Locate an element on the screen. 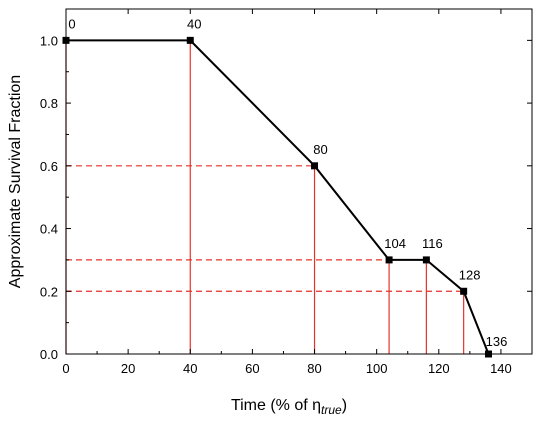  x-tick-label: 140 is located at coordinates (501, 368).